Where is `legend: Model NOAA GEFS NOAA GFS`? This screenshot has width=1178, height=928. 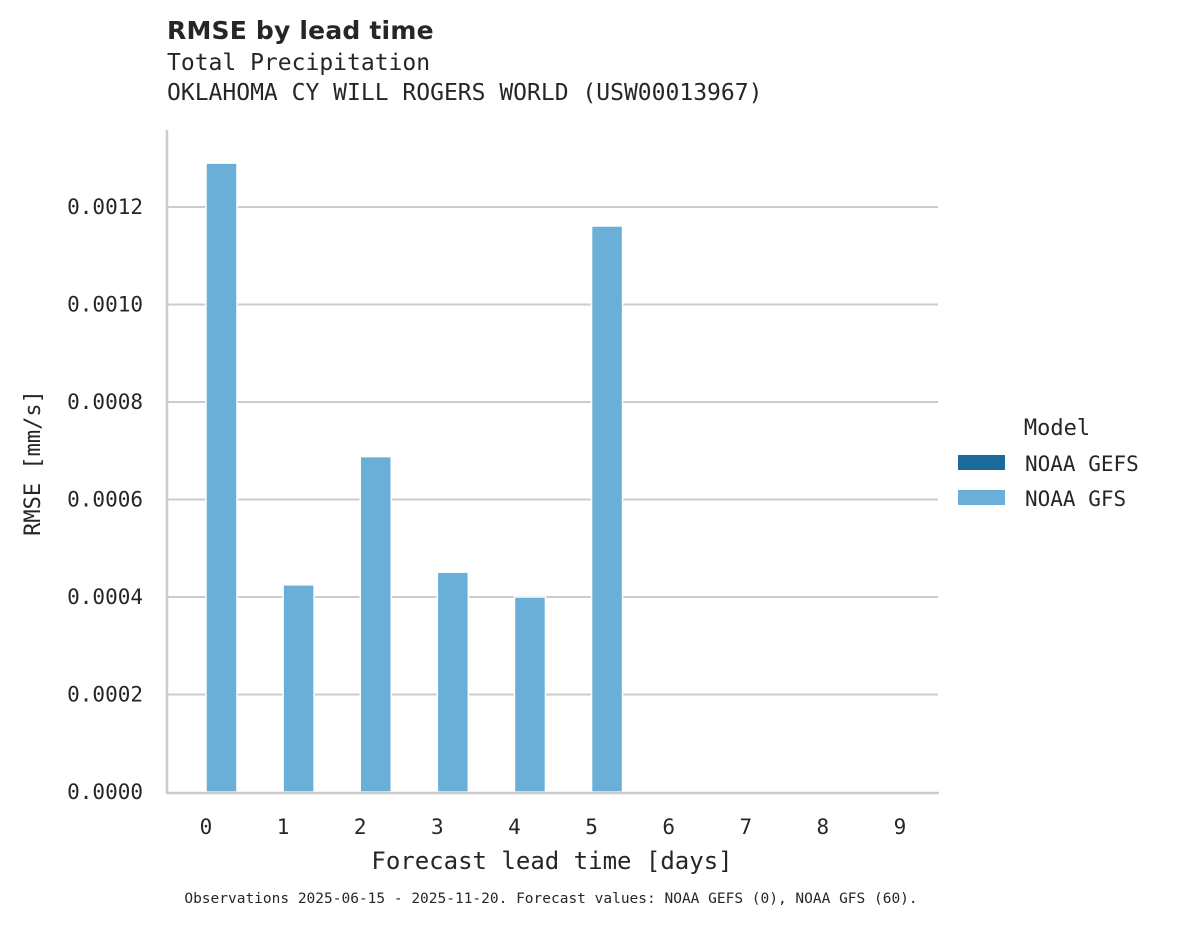
legend: Model NOAA GEFS NOAA GFS is located at coordinates (1048, 463).